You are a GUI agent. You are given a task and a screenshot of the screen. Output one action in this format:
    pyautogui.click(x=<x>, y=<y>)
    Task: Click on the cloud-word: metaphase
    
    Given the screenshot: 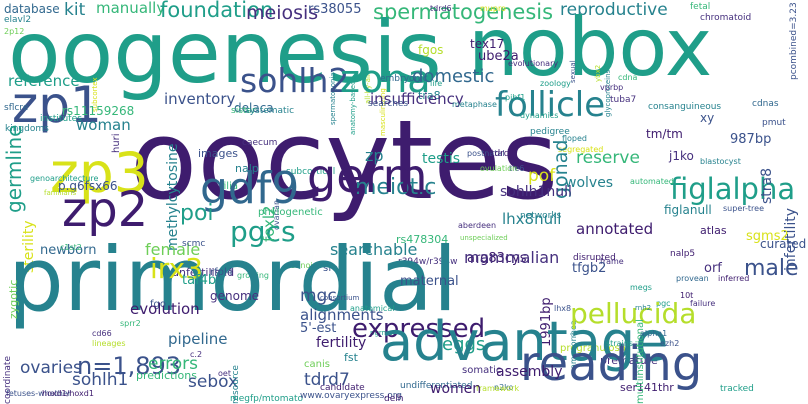 What is the action you would take?
    pyautogui.click(x=474, y=104)
    